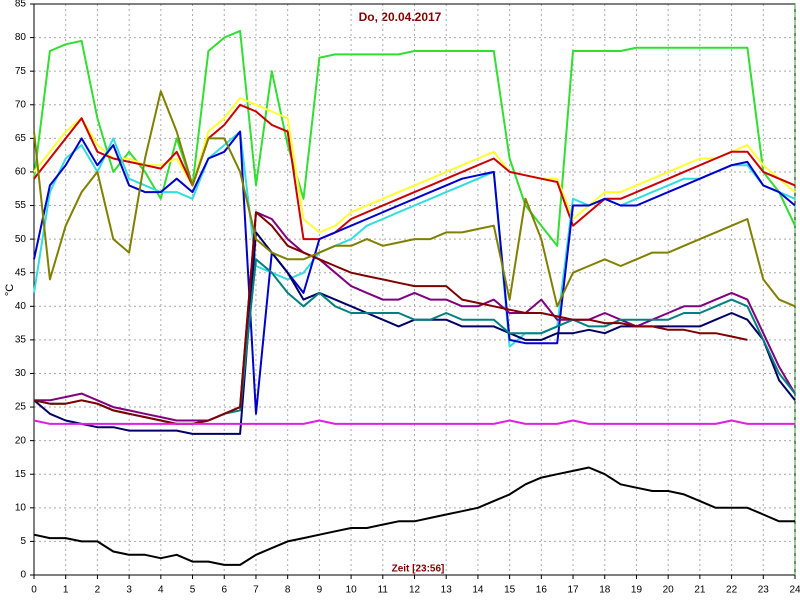 The width and height of the screenshot is (800, 600). Describe the element at coordinates (21, 71) in the screenshot. I see `y-tick-label: 75` at that location.